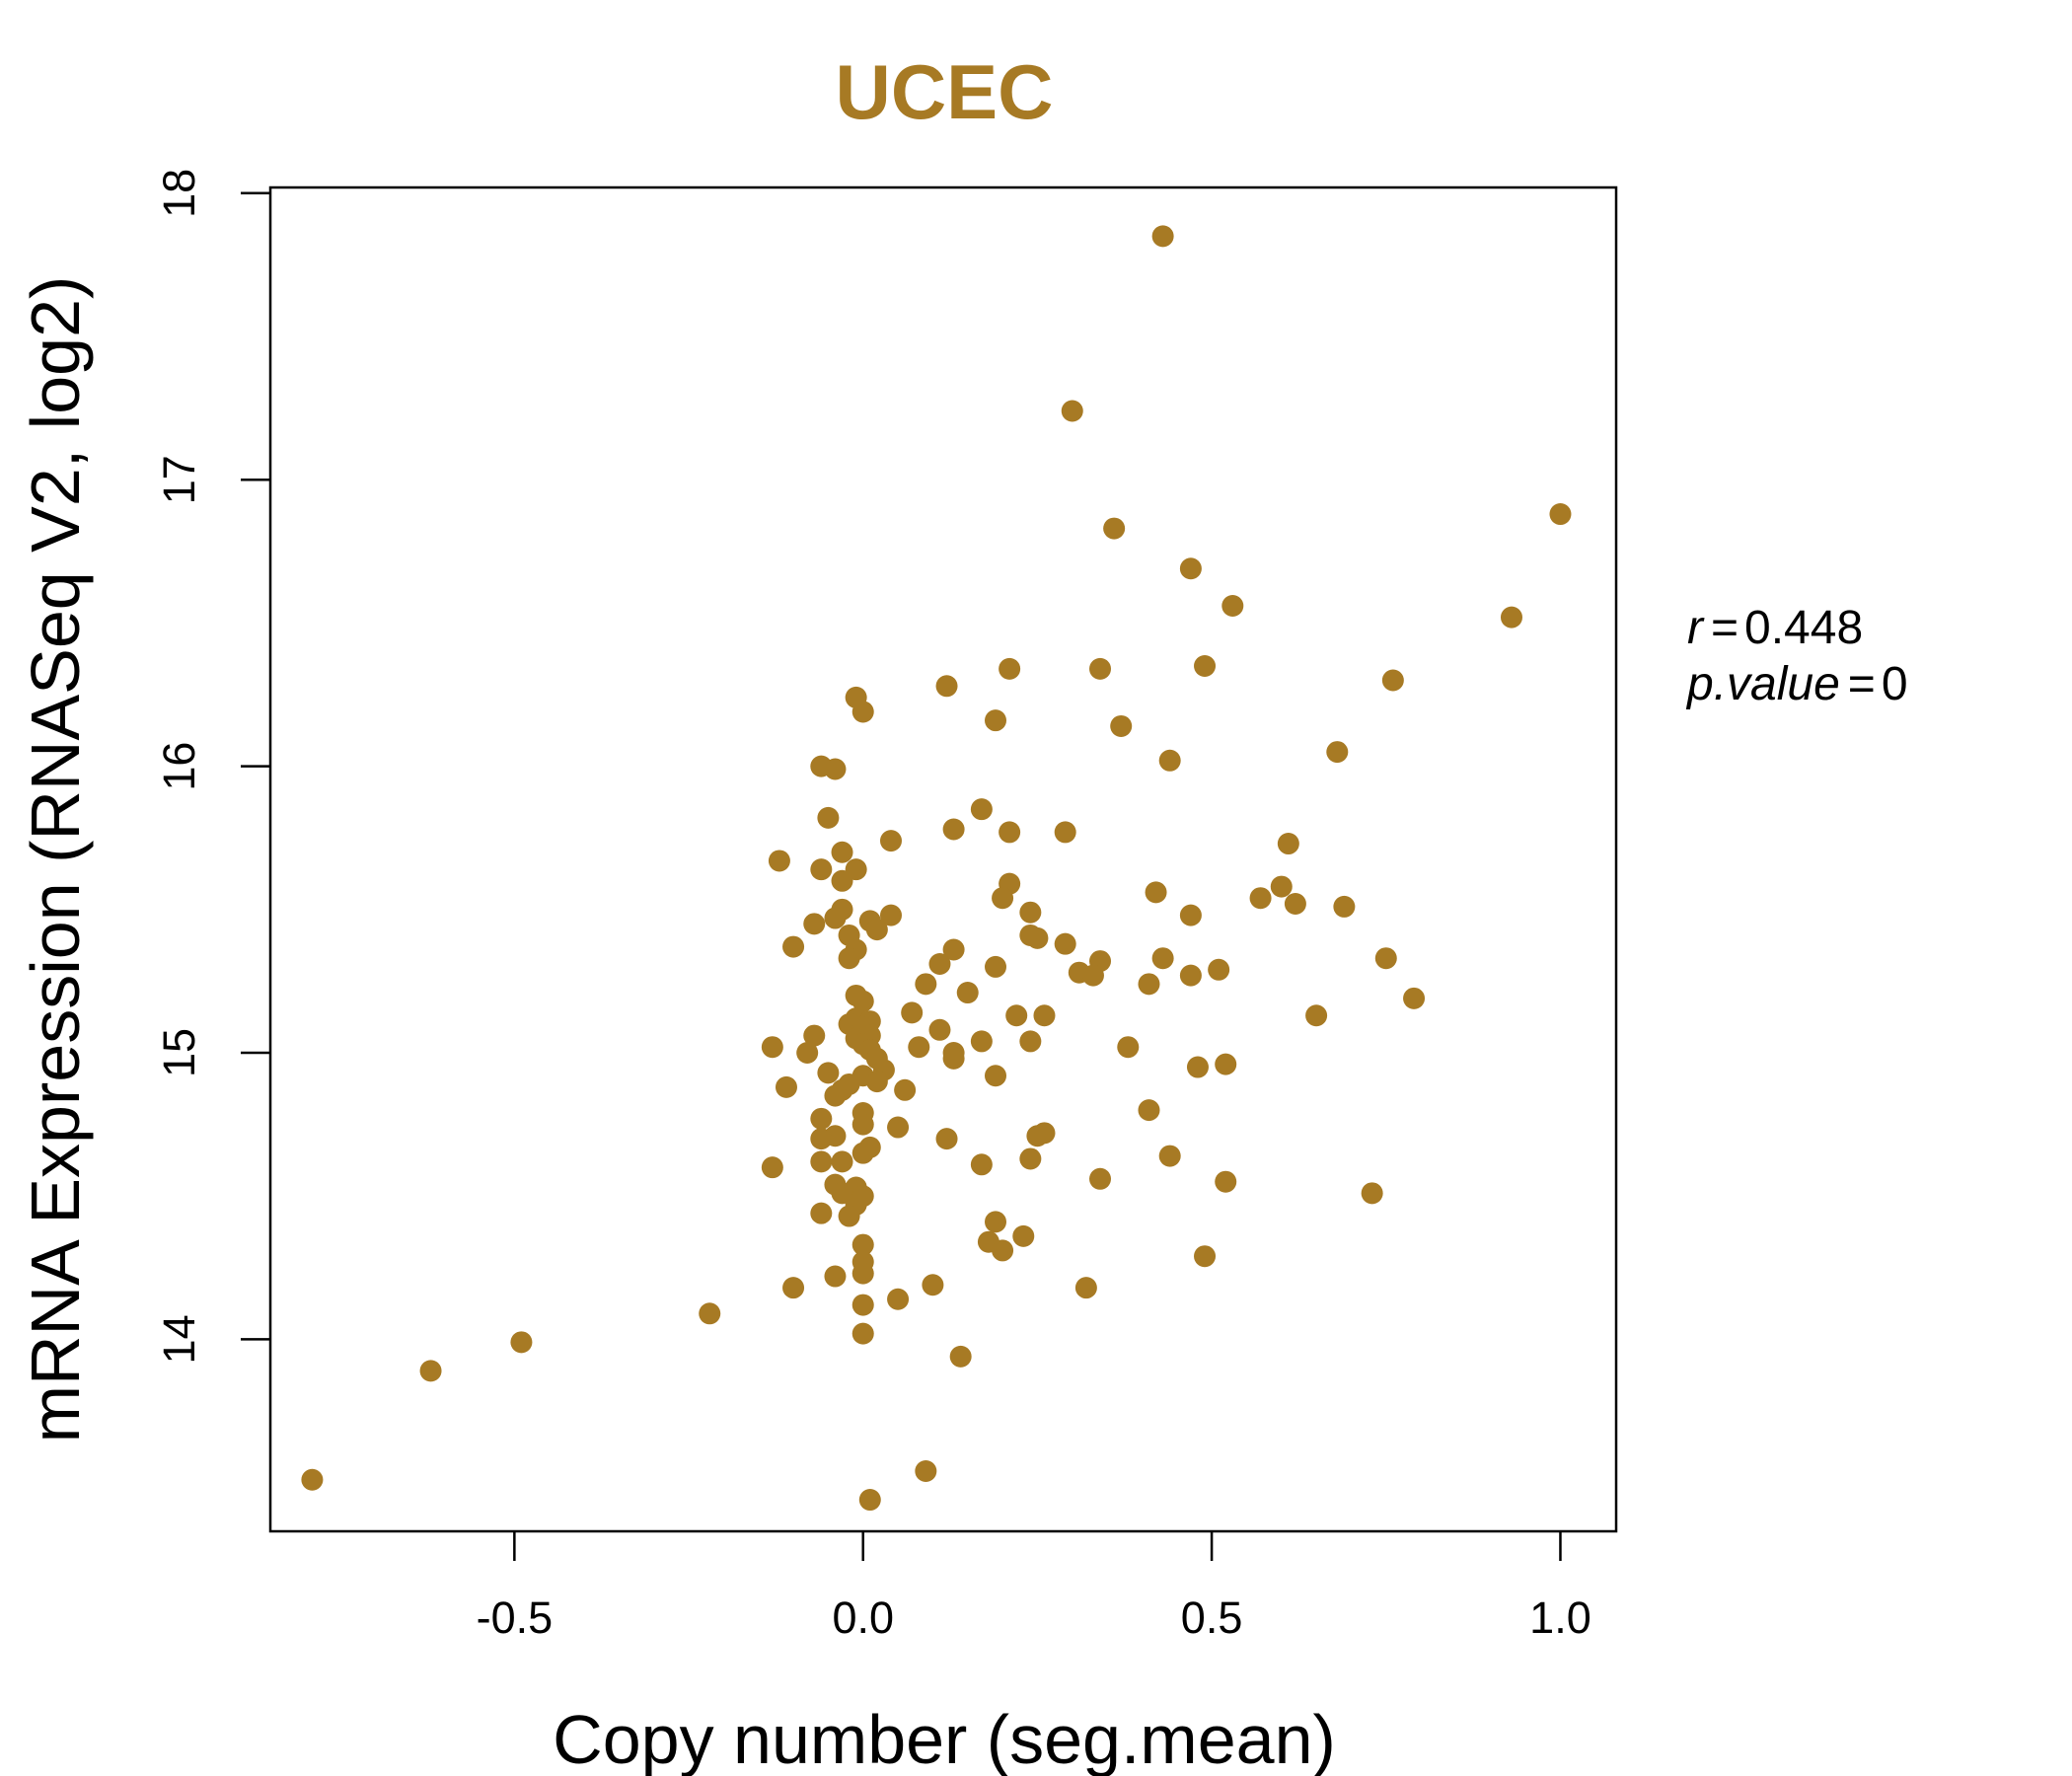 The height and width of the screenshot is (1776, 2072). I want to click on y-axis: 14 15 16 17 18, so click(212, 766).